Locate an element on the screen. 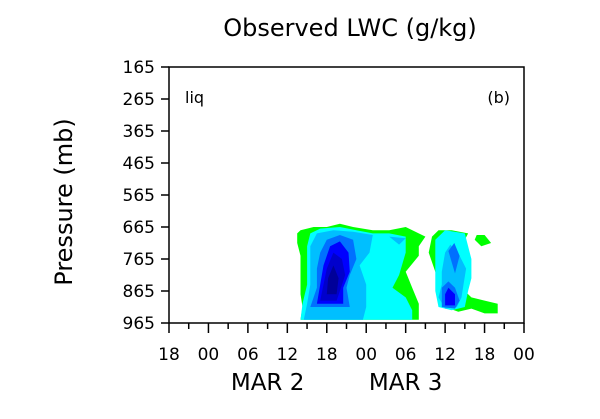  y-axis: 165 265 365 465 565 665 765 865 965 is located at coordinates (146, 196).